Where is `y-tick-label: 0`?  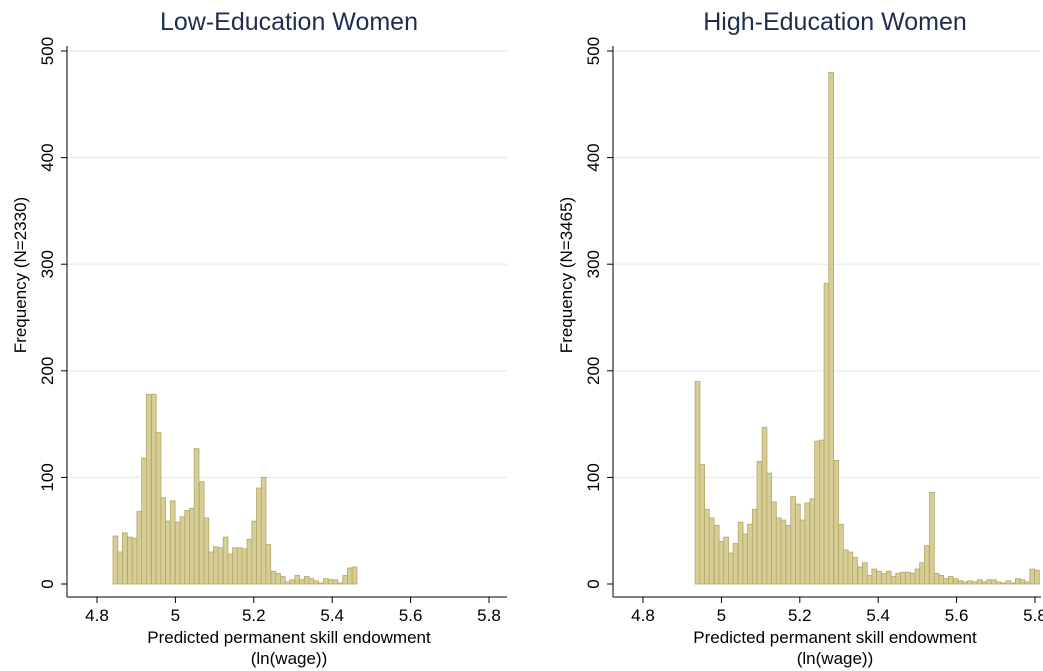 y-tick-label: 0 is located at coordinates (47, 583).